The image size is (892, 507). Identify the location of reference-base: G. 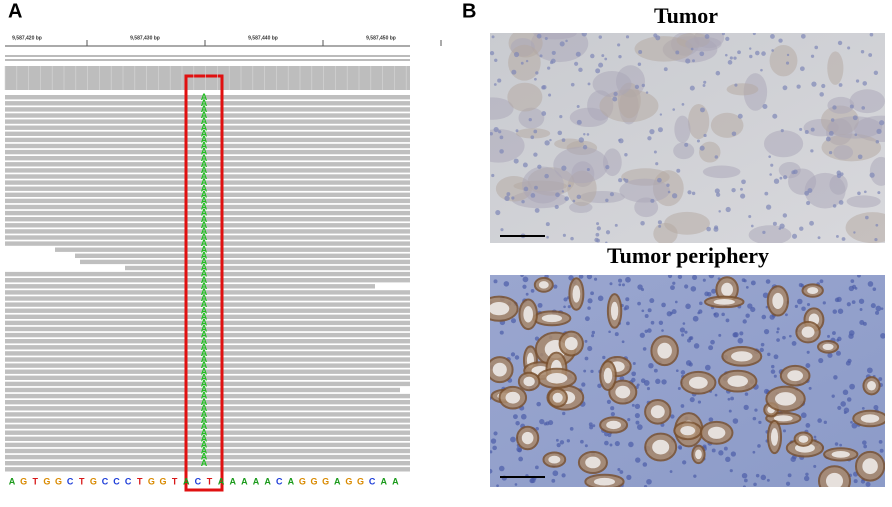
(163, 481).